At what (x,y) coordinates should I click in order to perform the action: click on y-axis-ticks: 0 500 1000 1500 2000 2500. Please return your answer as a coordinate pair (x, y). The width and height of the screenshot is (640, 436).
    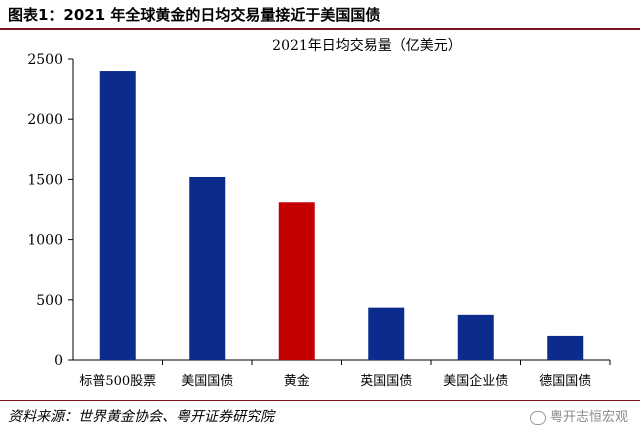
    Looking at the image, I should click on (50, 210).